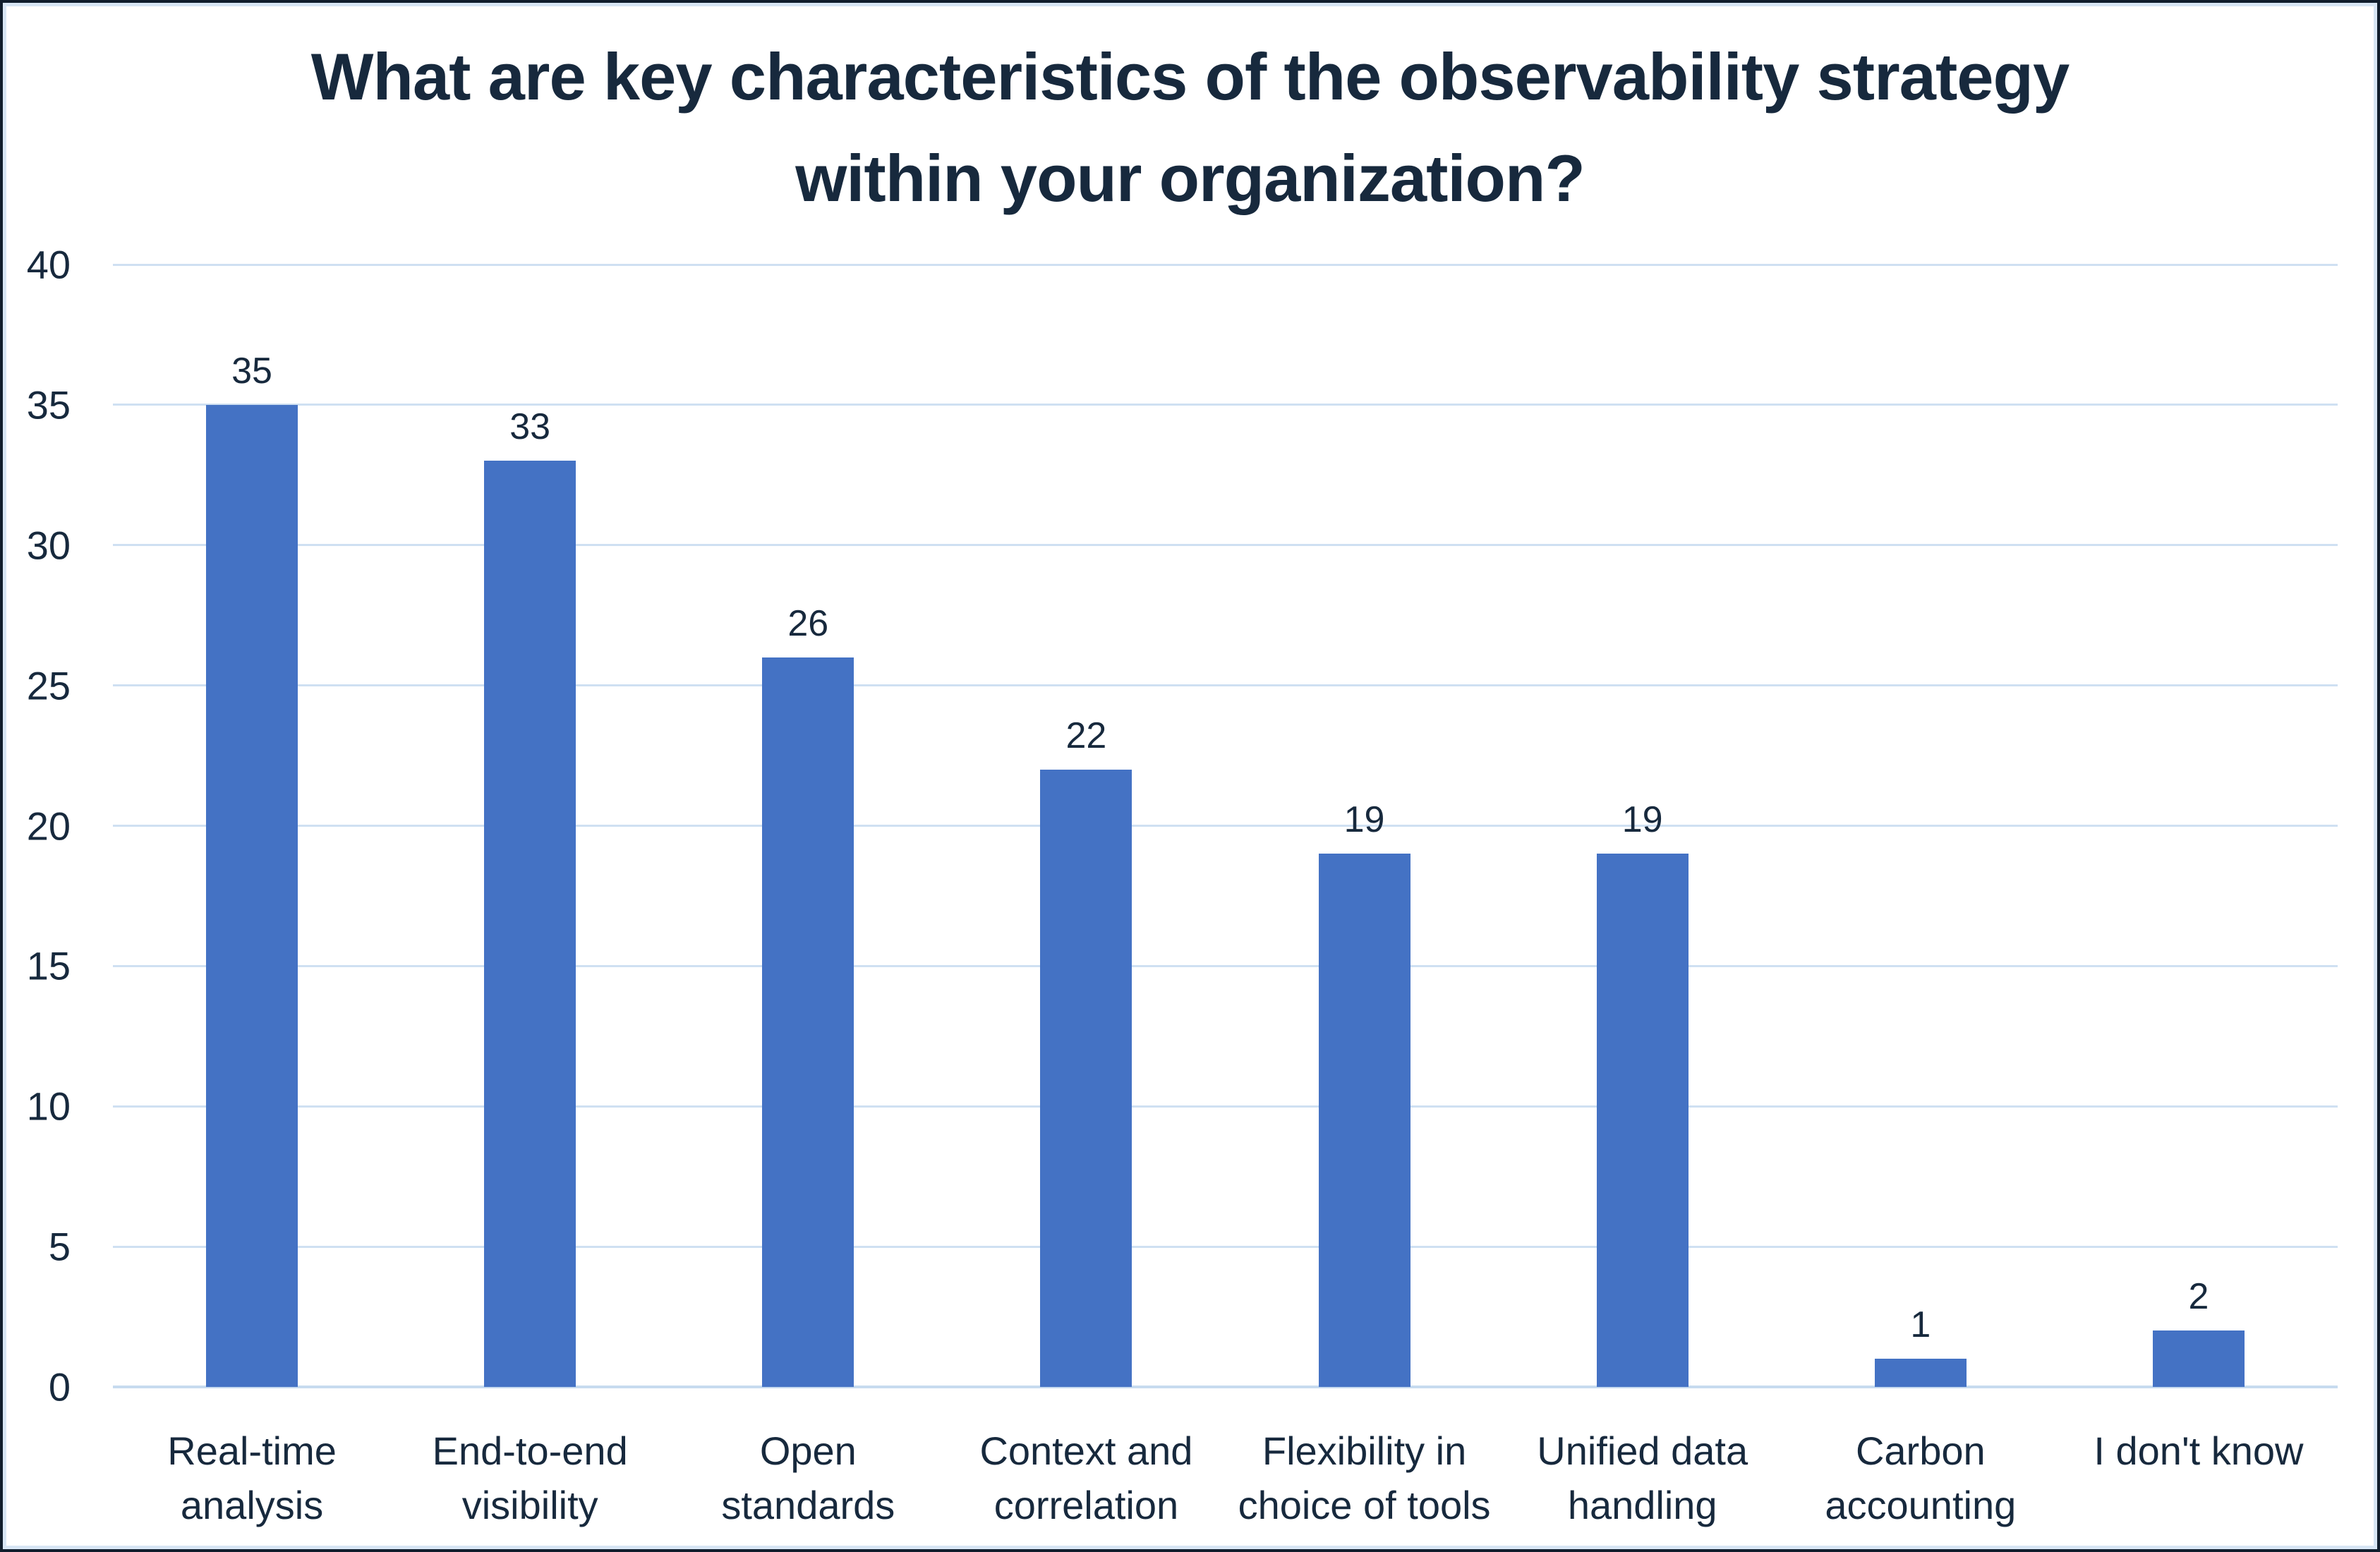 The height and width of the screenshot is (1552, 2380). Describe the element at coordinates (530, 1451) in the screenshot. I see `x-axis-category-label-line: End-to-end` at that location.